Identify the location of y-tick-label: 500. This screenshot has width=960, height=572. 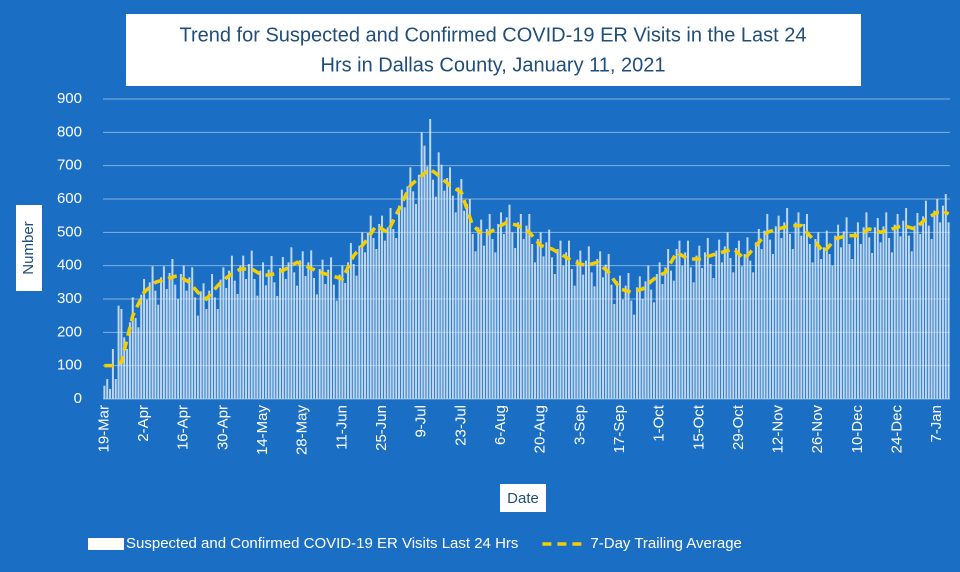
(69, 231).